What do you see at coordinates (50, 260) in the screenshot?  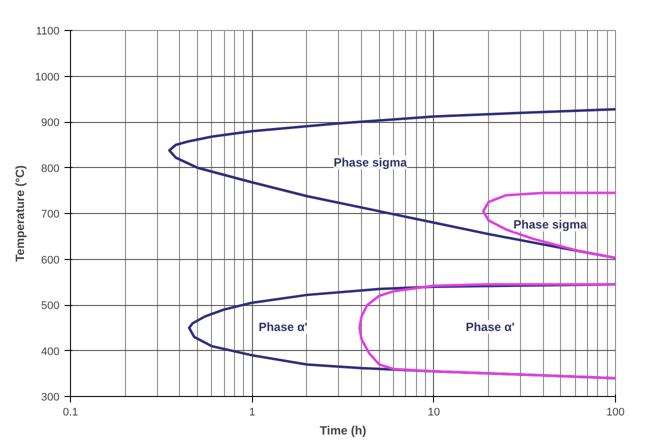 I see `y-tick-label: 600` at bounding box center [50, 260].